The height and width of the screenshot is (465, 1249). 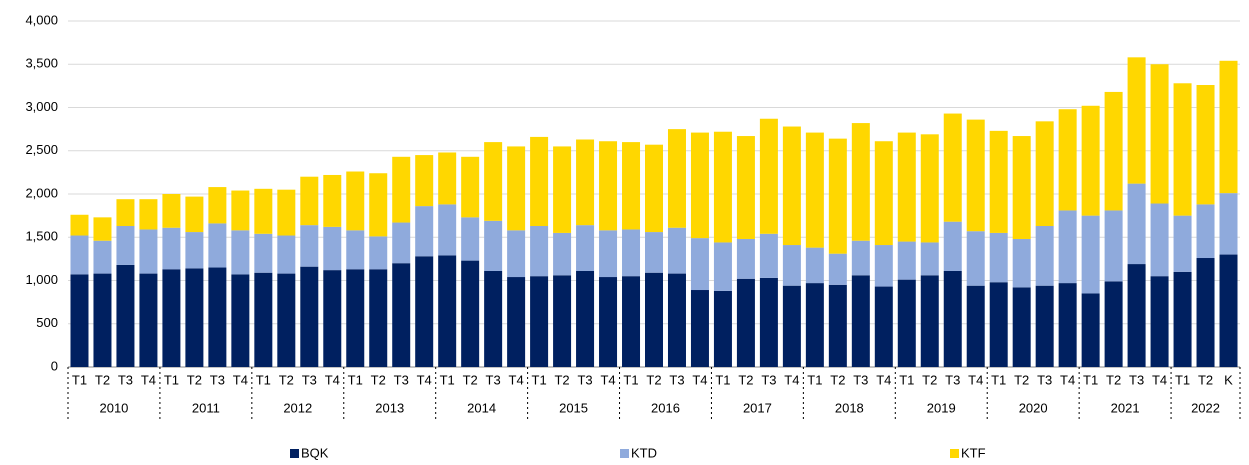 What do you see at coordinates (573, 407) in the screenshot?
I see `x-group-label: 2015` at bounding box center [573, 407].